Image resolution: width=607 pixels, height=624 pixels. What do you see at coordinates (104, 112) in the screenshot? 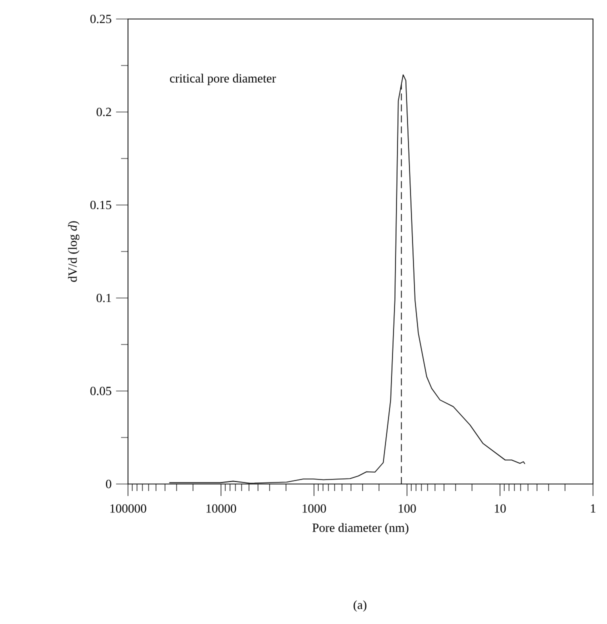
I see `y-tick-label: 0.2` at bounding box center [104, 112].